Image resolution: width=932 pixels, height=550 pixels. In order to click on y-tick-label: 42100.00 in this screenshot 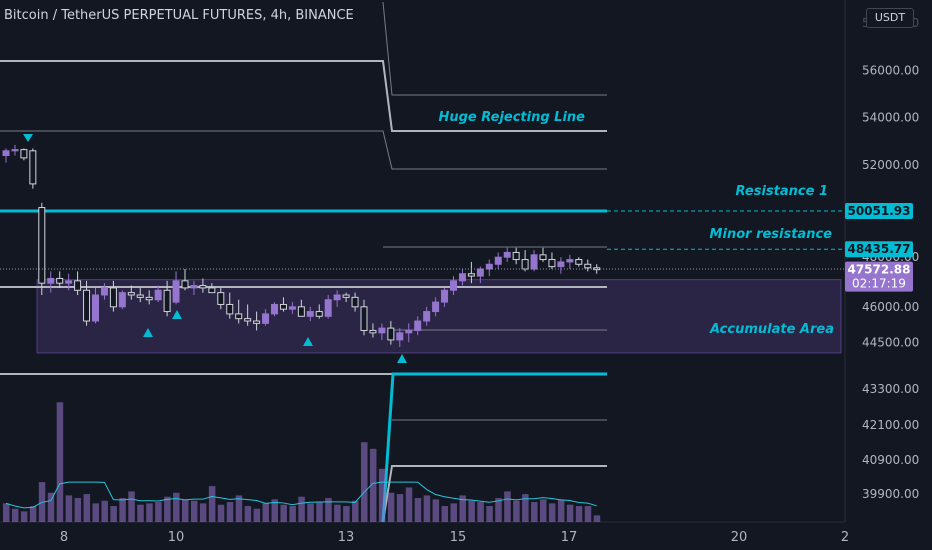, I will do `click(890, 425)`.